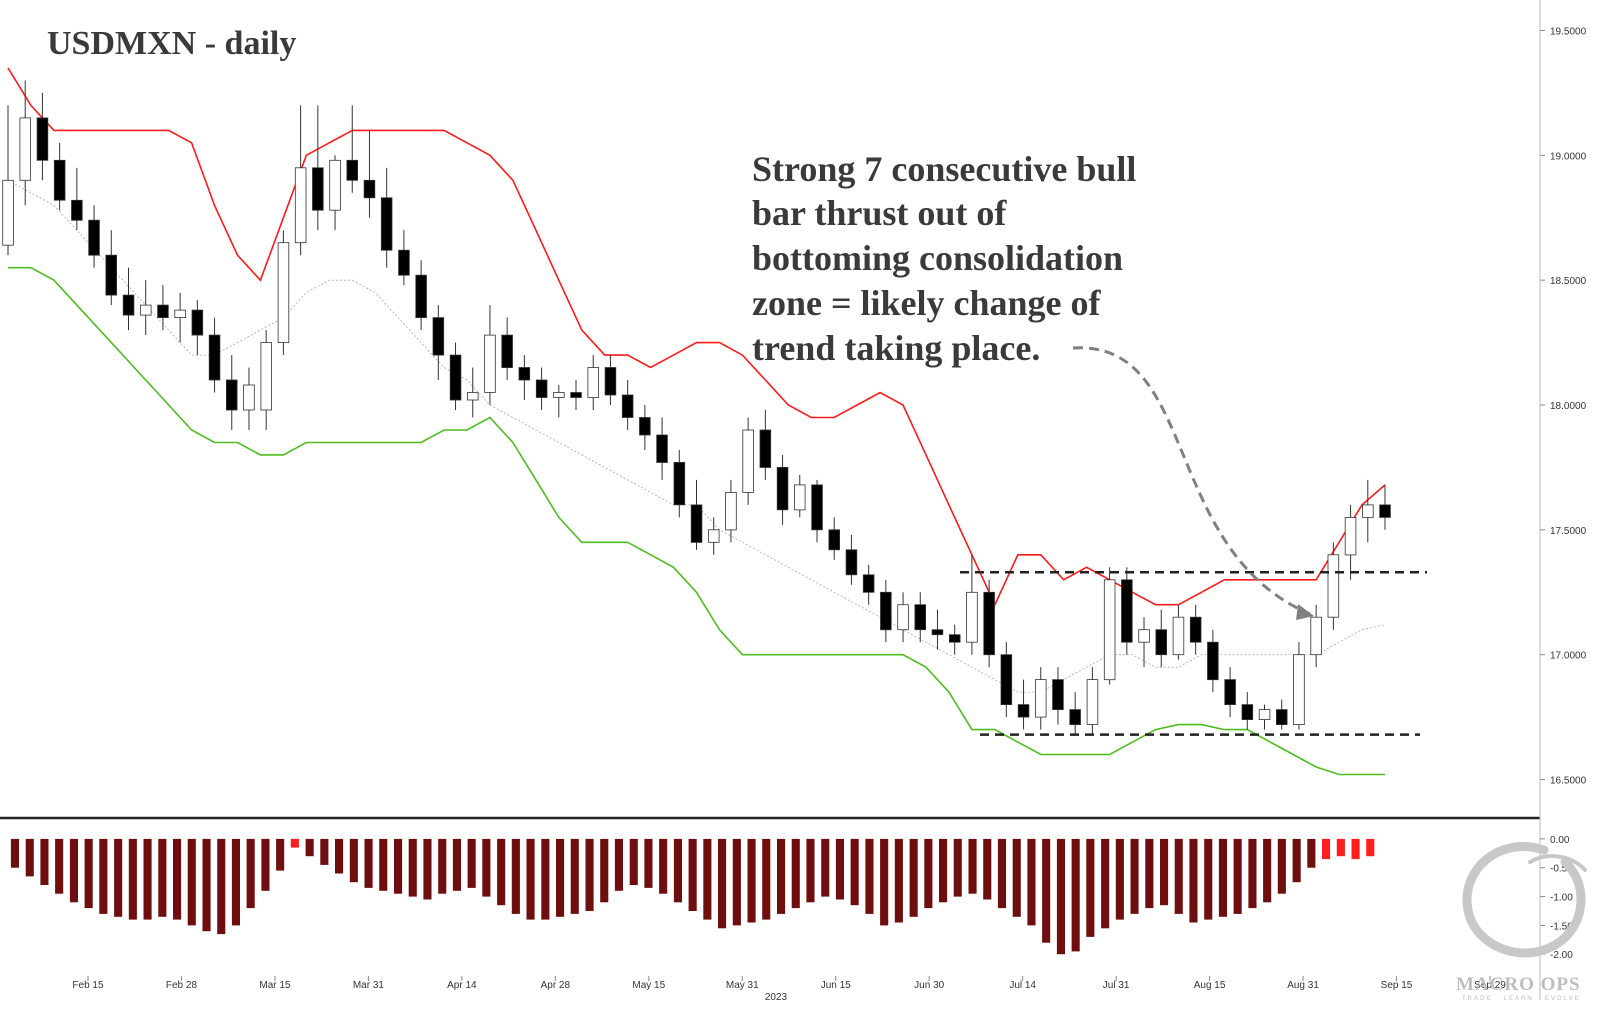 This screenshot has width=1600, height=1009. I want to click on logo-swoosh-icon, so click(1557, 863).